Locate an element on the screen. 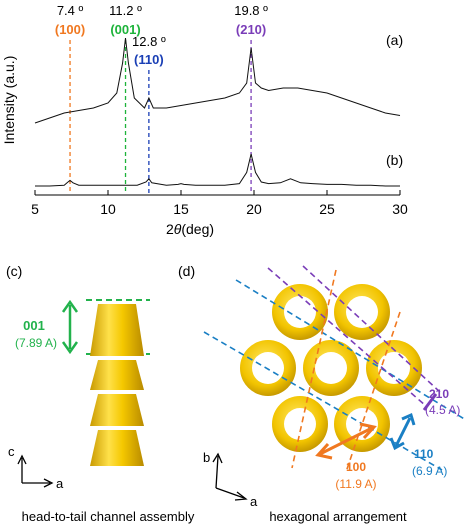  a-axis-label-d: a is located at coordinates (254, 501).